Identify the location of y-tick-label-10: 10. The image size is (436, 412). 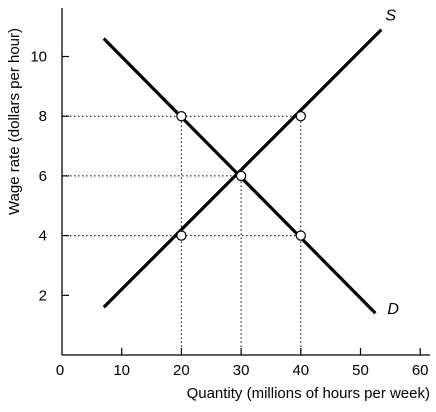
(38, 57).